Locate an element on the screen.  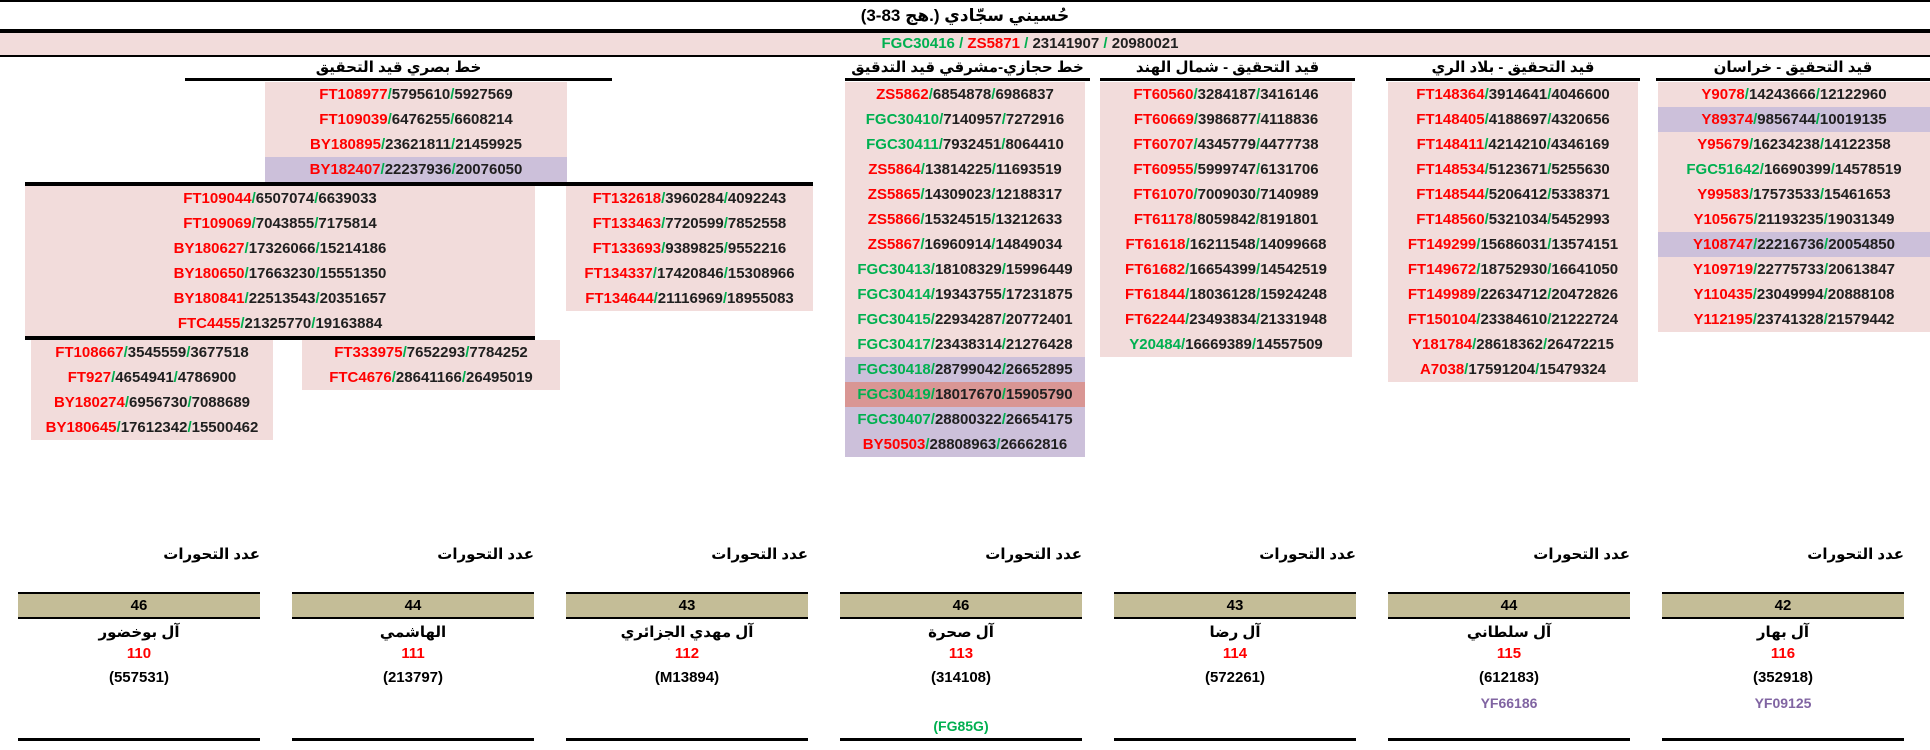
position-2: 26472215 is located at coordinates (1580, 344).